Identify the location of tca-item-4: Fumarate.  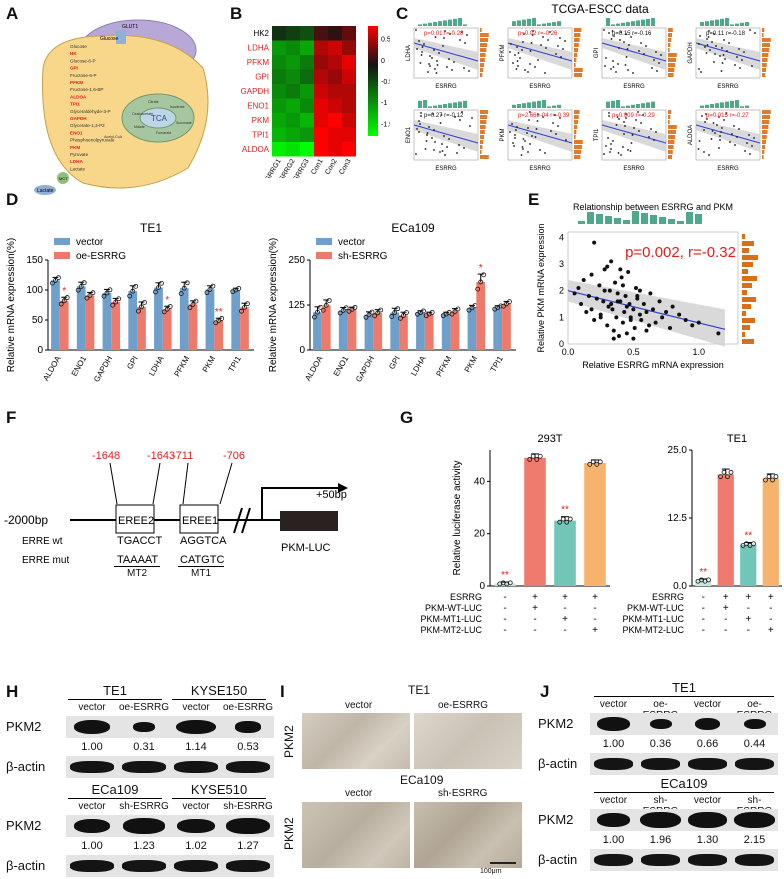
(163, 133).